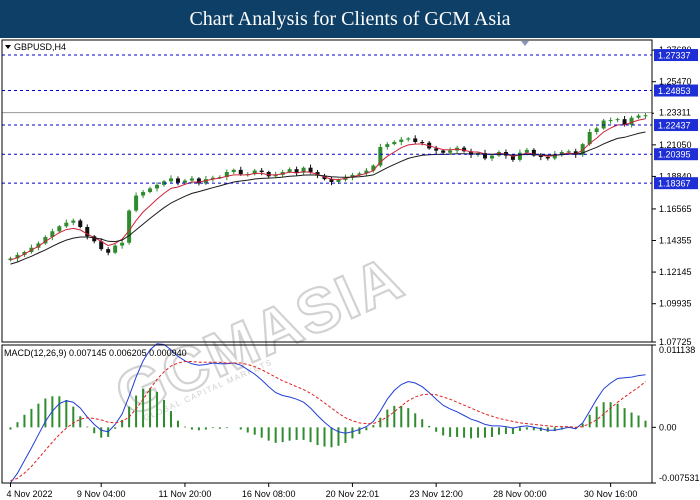 This screenshot has width=700, height=500. I want to click on level-label: 1.27337, so click(674, 56).